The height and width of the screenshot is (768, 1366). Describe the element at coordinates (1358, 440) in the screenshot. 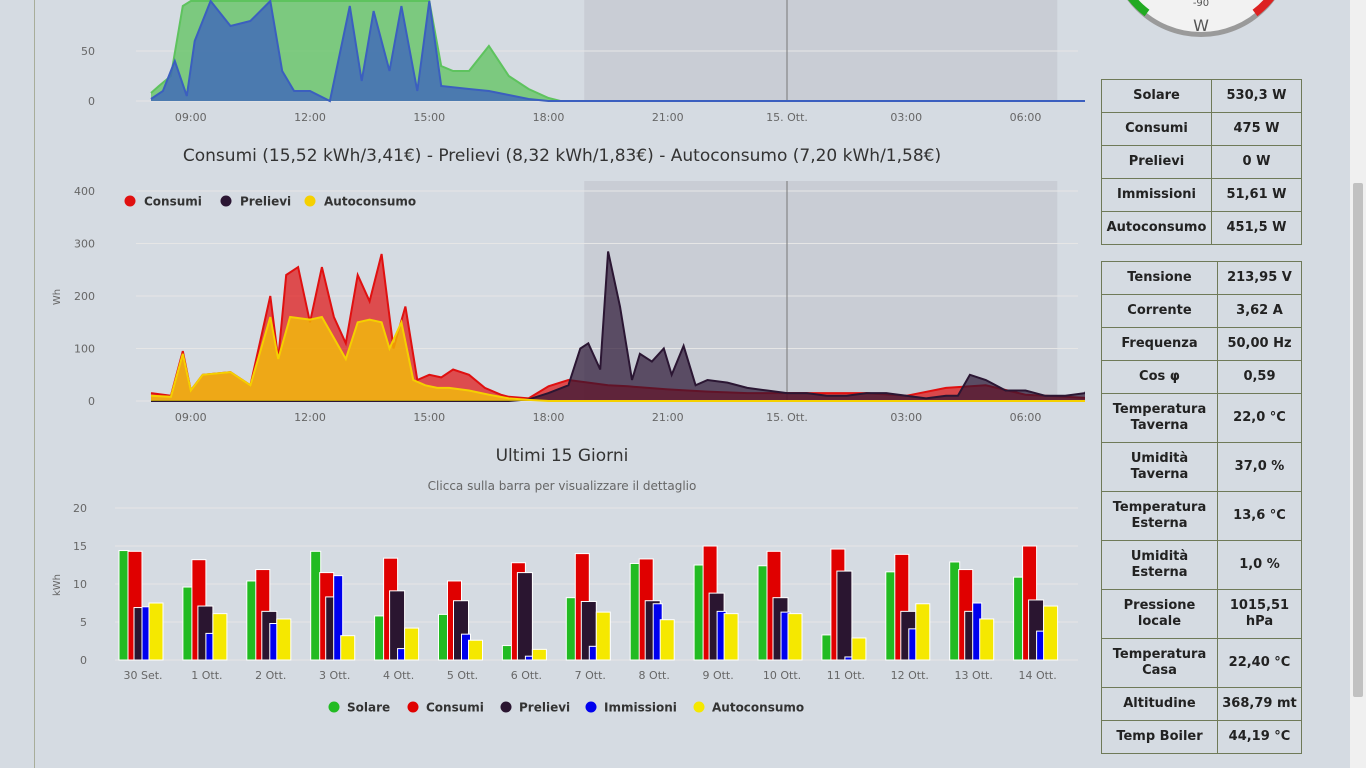

I see `scrollbar-thumb` at that location.